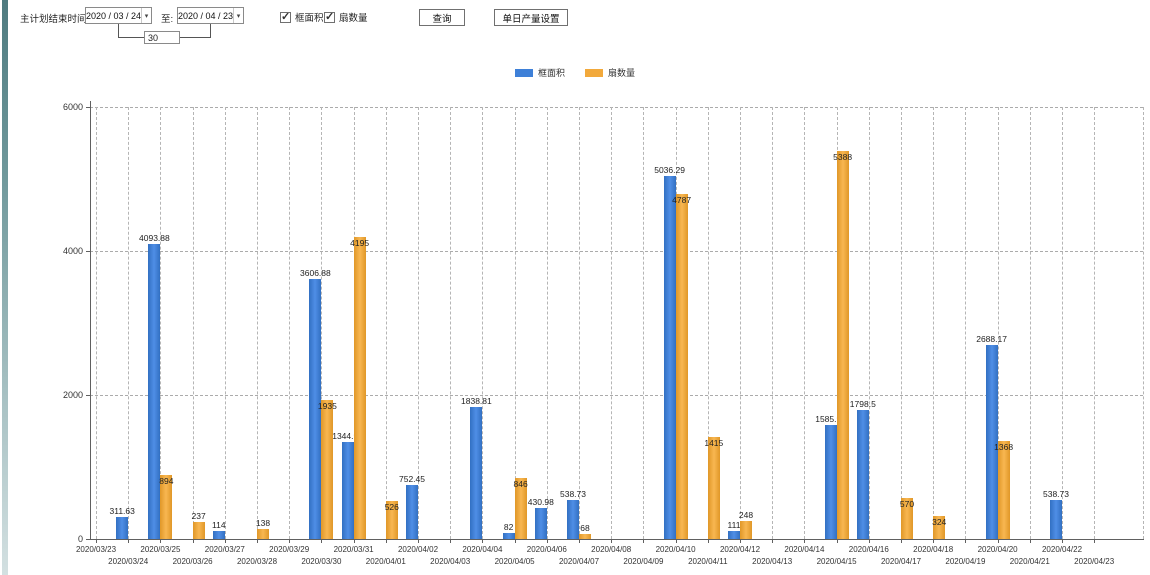  What do you see at coordinates (285, 16) in the screenshot?
I see `checkbox-frame-area-icon: ✓` at bounding box center [285, 16].